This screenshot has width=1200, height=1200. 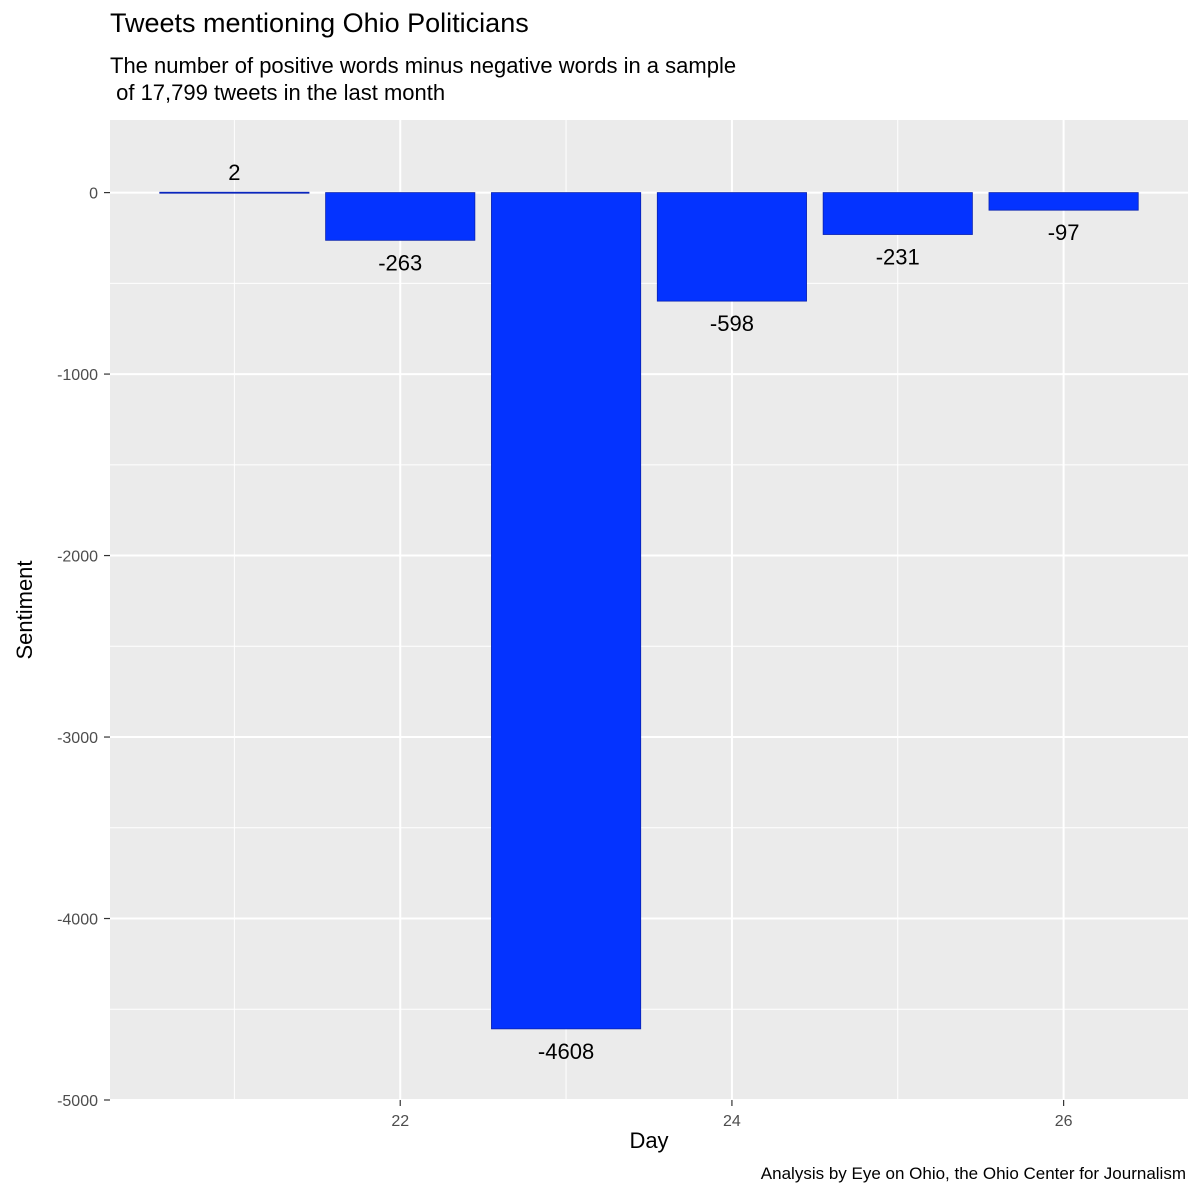 I want to click on y-tick-label: -5000, so click(x=77, y=1101).